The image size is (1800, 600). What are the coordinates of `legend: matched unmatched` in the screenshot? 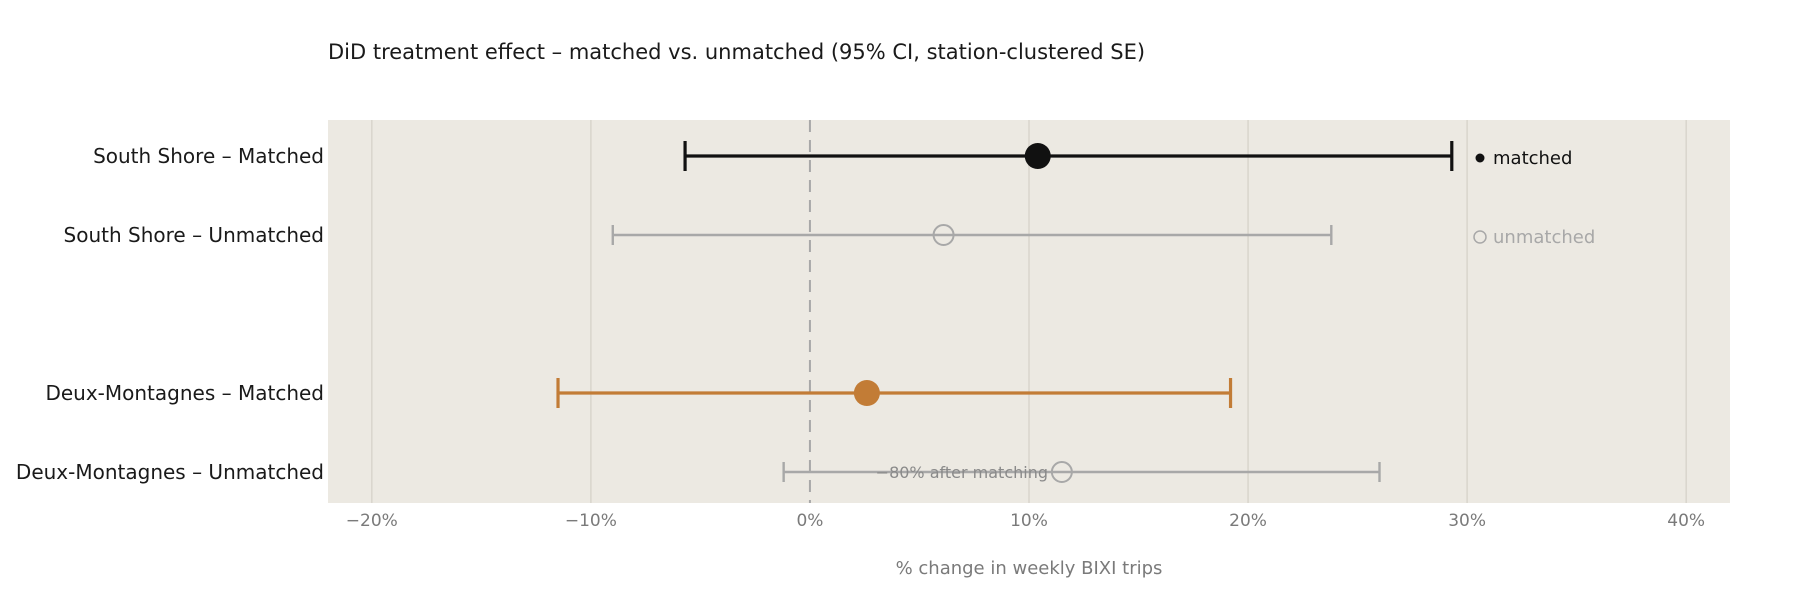 It's located at (1534, 198).